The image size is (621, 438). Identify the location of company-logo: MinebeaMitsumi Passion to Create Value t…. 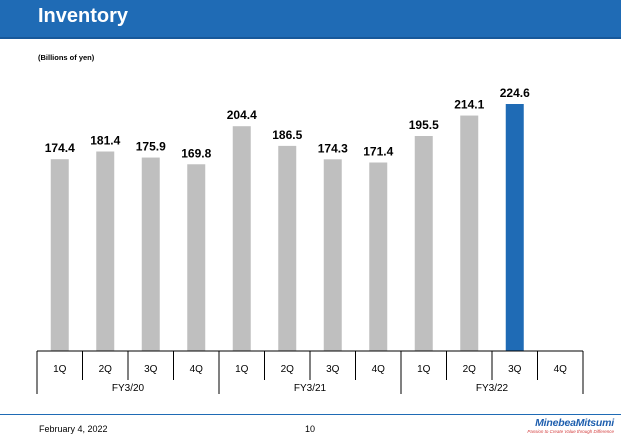
(553, 427).